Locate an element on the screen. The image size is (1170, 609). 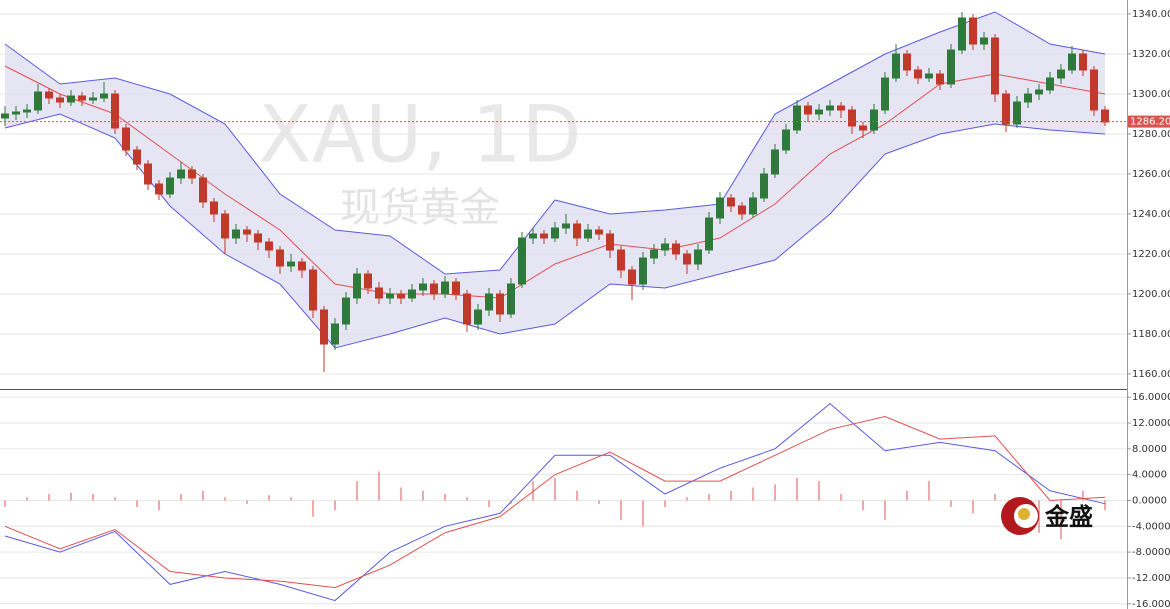
y-tick-label: 1180.00 is located at coordinates (1151, 334).